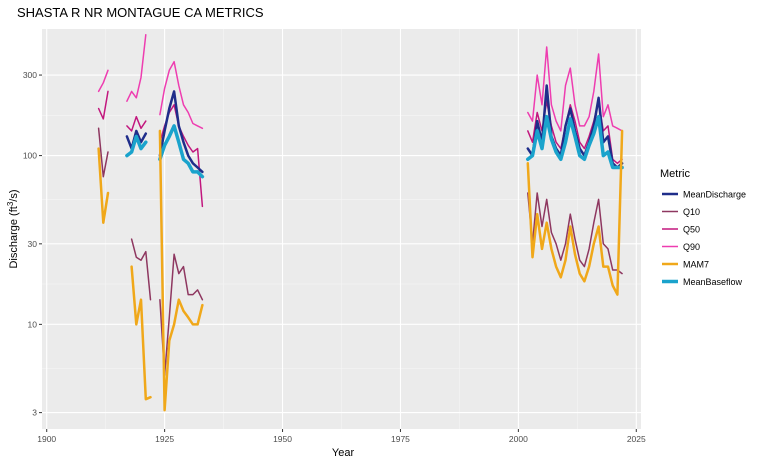  Describe the element at coordinates (696, 265) in the screenshot. I see `legend-label-mam7: MAM7` at that location.